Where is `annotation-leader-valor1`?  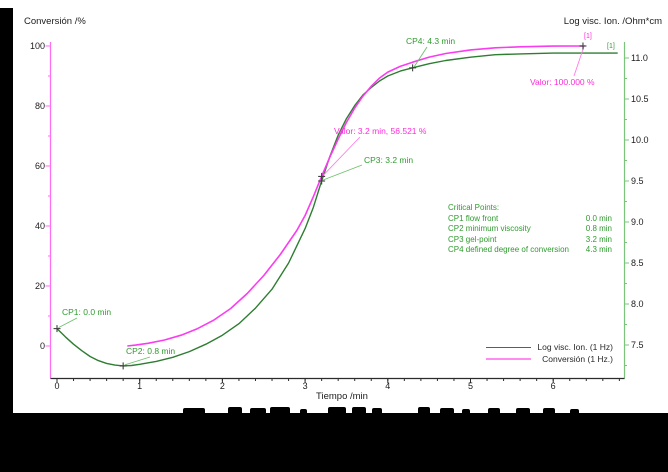
annotation-leader-valor1 is located at coordinates (341, 156).